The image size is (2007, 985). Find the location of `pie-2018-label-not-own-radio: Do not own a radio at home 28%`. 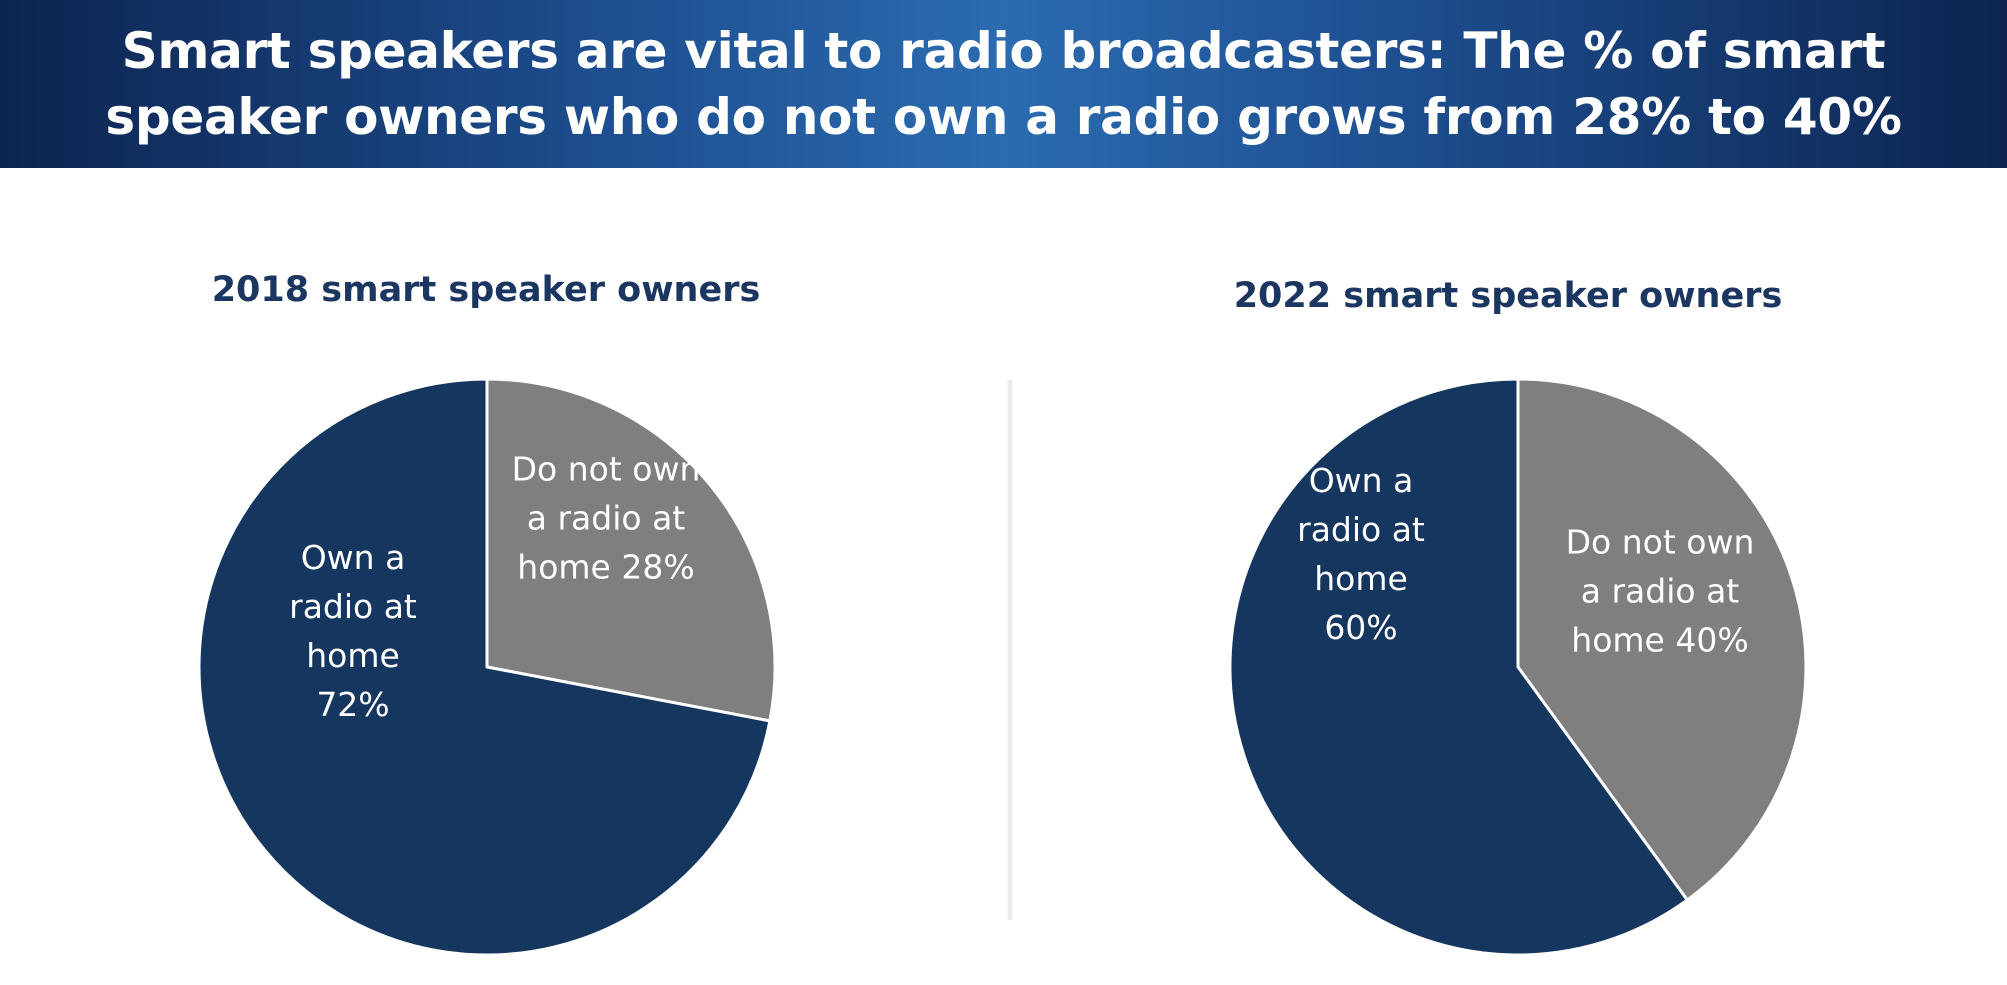

pie-2018-label-not-own-radio: Do not own a radio at home 28% is located at coordinates (606, 518).